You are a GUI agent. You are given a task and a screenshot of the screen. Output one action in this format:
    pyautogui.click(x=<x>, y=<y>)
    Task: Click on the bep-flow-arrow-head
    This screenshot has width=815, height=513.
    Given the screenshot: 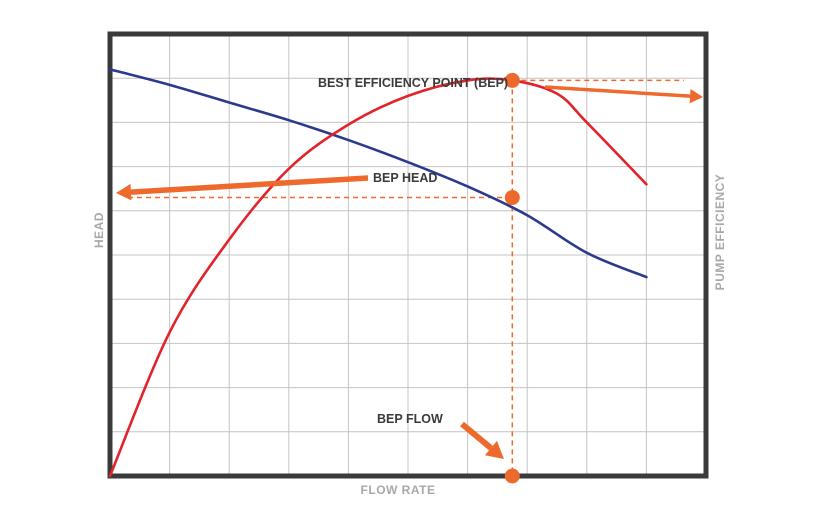 What is the action you would take?
    pyautogui.click(x=494, y=449)
    